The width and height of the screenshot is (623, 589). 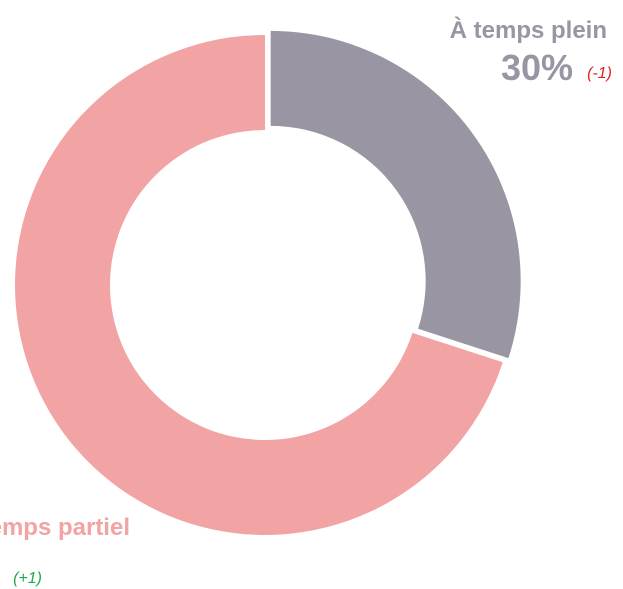 I want to click on segment-label: À temps plein, so click(x=528, y=30).